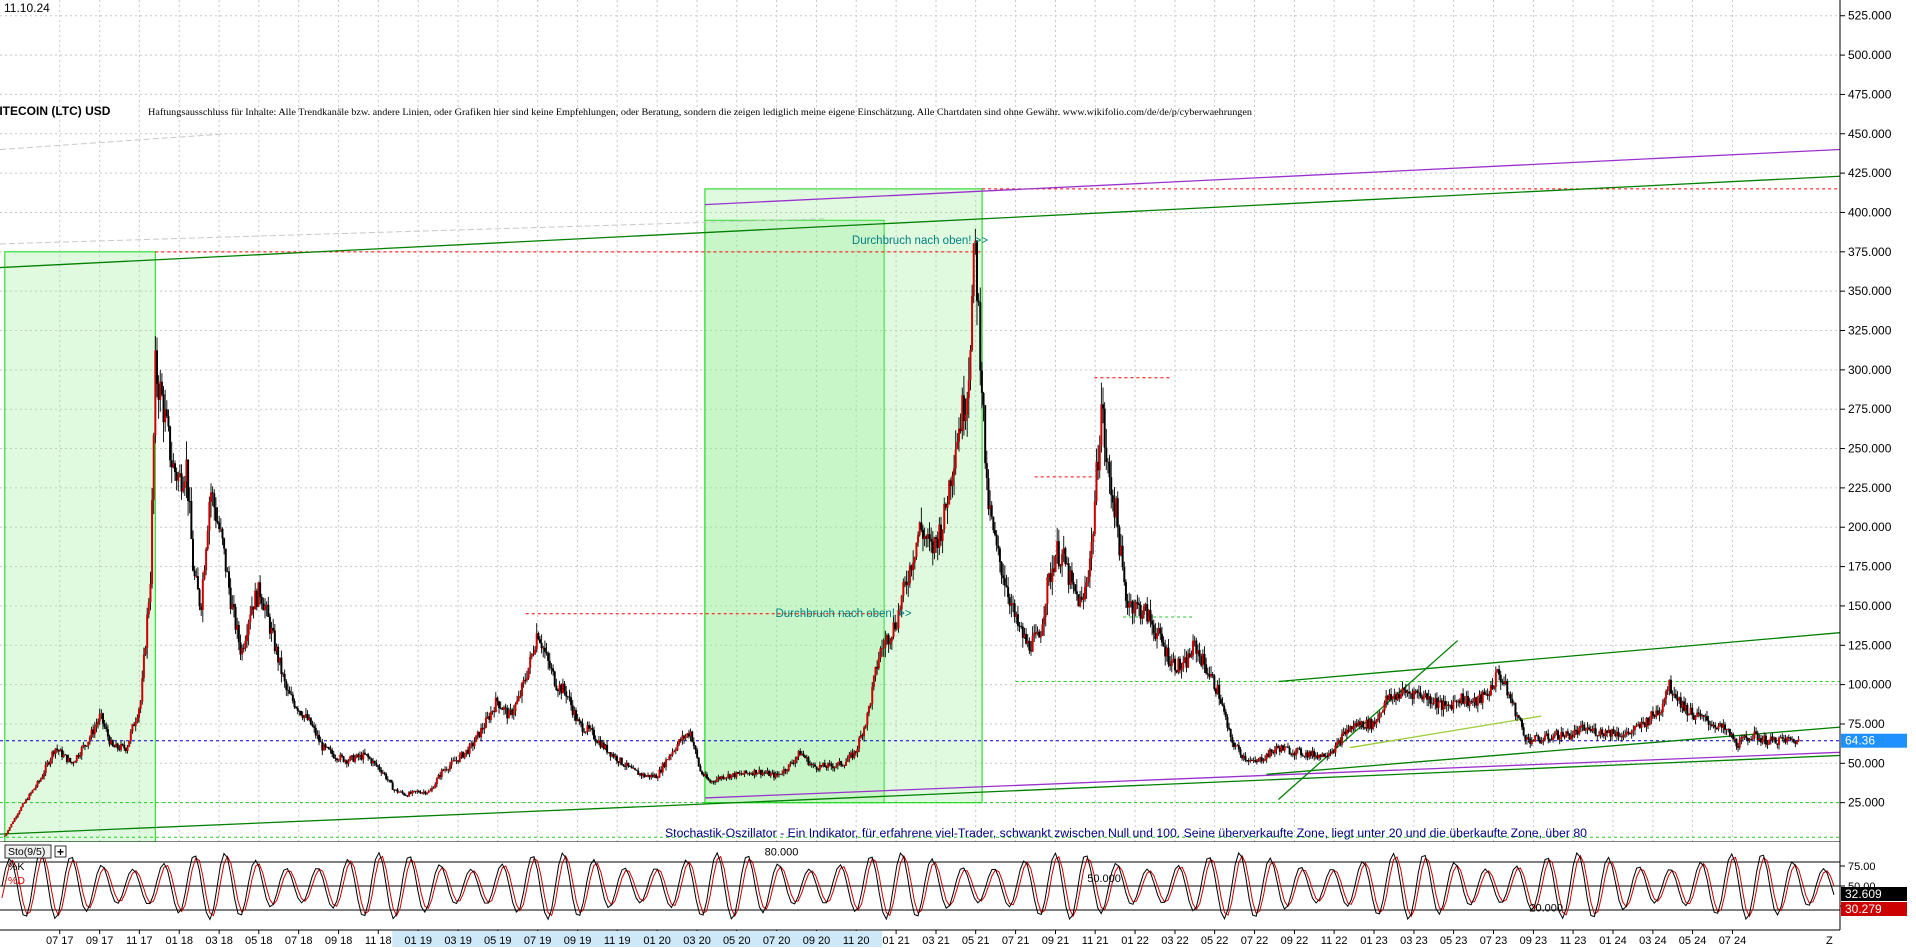  Describe the element at coordinates (1829, 941) in the screenshot. I see `time-axis-end-label: Z` at that location.